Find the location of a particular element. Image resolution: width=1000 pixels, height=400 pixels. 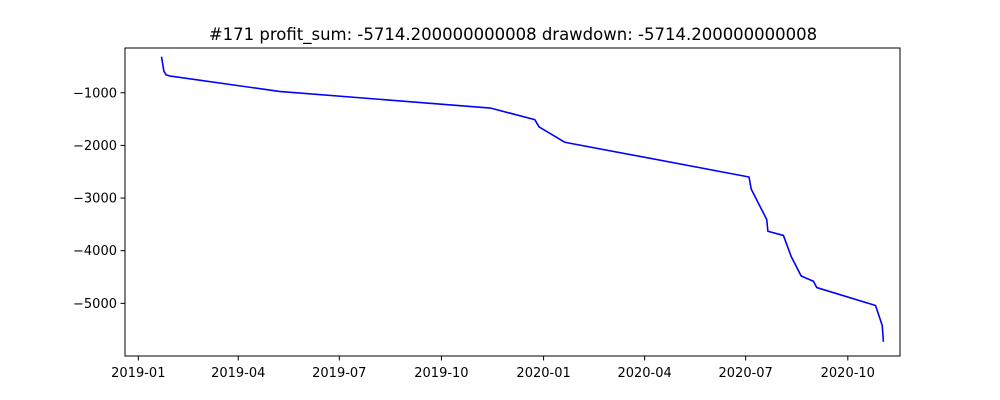

x-tick-label: 2020-04 is located at coordinates (644, 373).